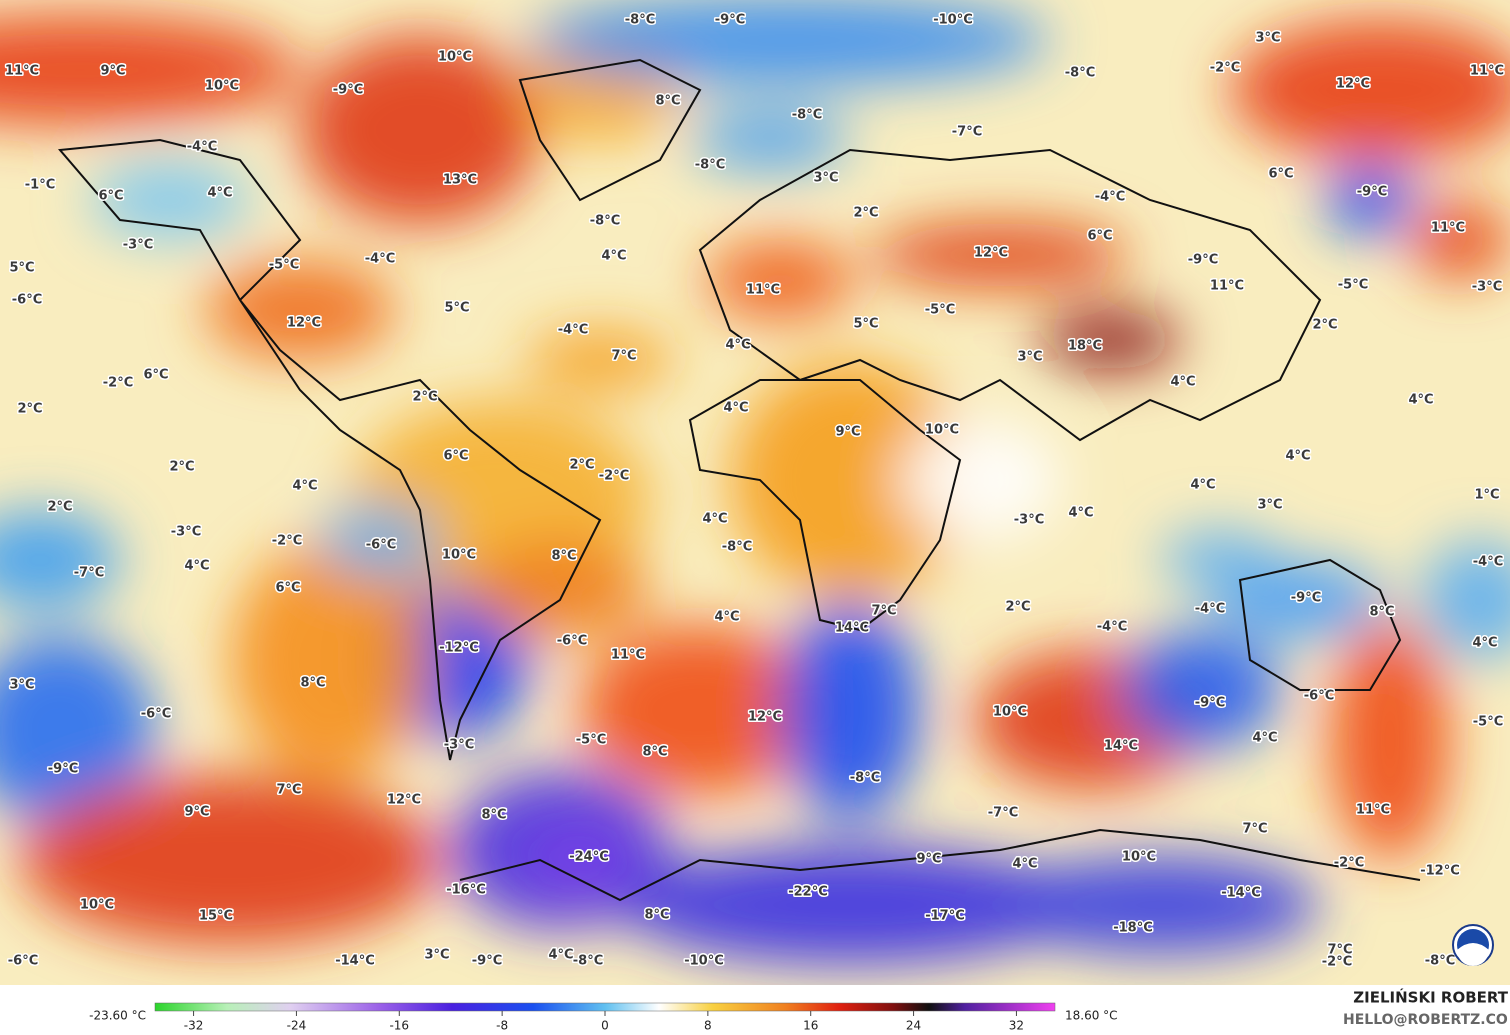  Describe the element at coordinates (589, 857) in the screenshot. I see `temperature-label: -24°C` at that location.